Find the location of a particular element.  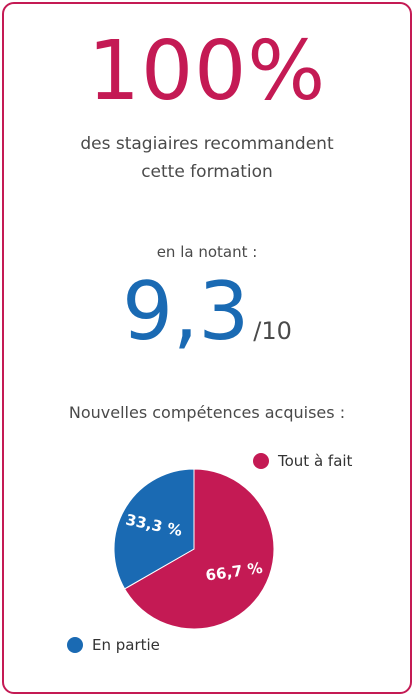

pie-slice-en-partie is located at coordinates (154, 529).